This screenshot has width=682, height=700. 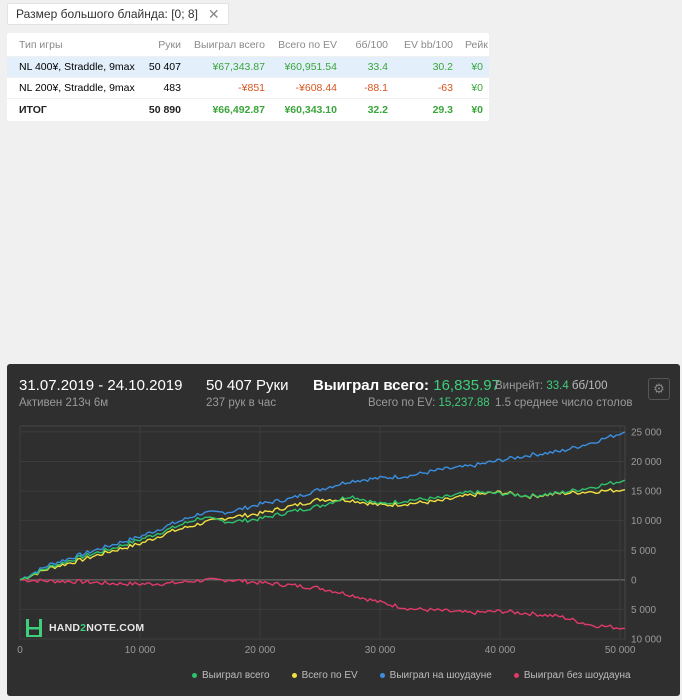 I want to click on col-header-won: Выиграл всего, so click(x=229, y=44).